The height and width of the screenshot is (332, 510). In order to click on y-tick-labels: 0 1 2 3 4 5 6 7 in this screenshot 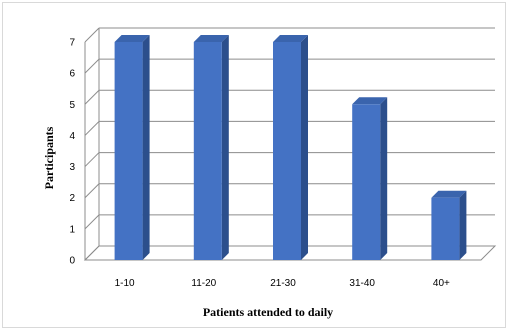, I will do `click(72, 152)`.